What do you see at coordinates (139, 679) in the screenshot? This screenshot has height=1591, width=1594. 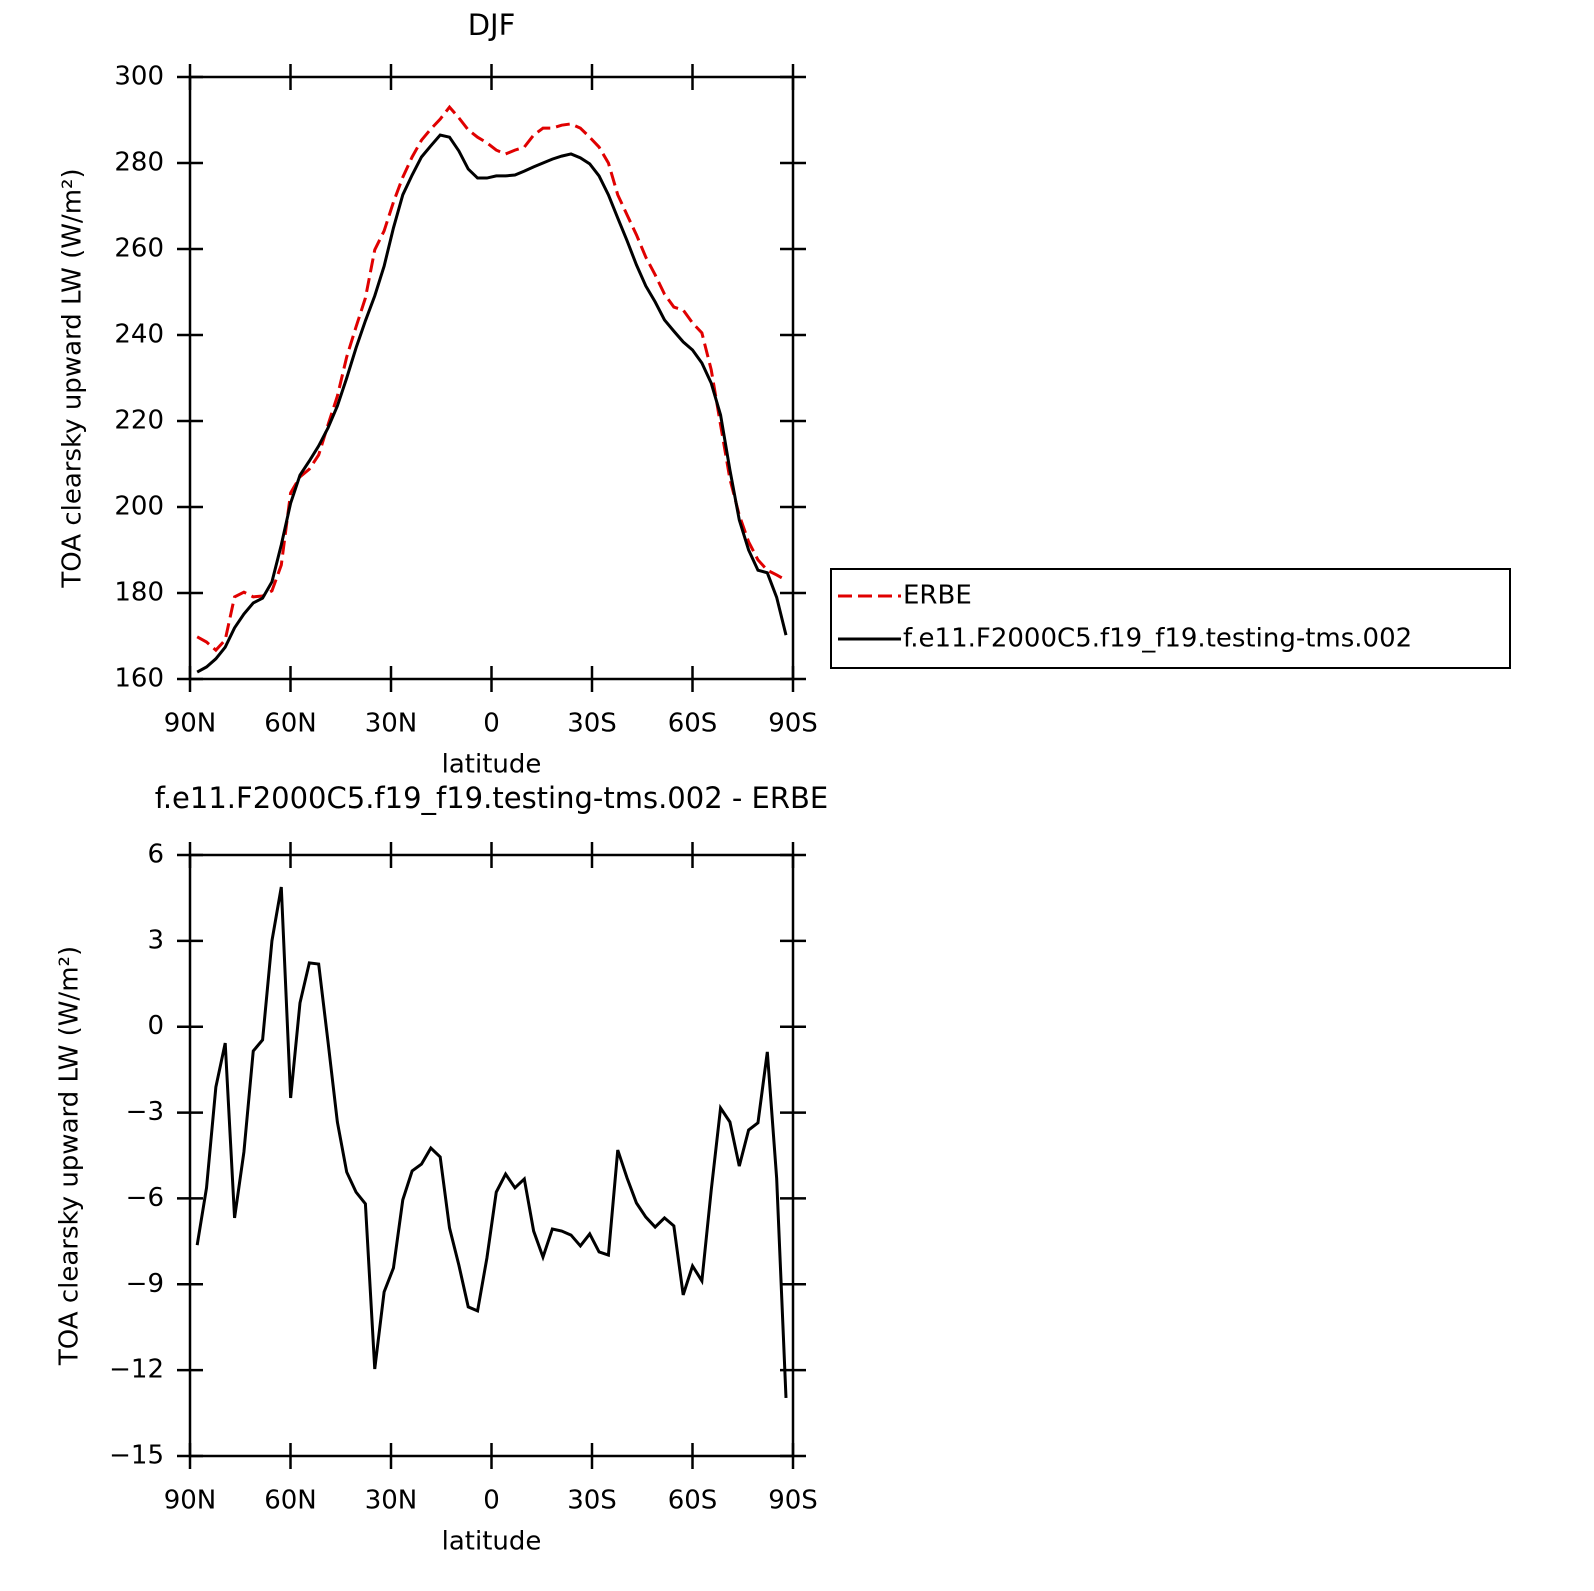 I see `y-tick-label: 160` at bounding box center [139, 679].